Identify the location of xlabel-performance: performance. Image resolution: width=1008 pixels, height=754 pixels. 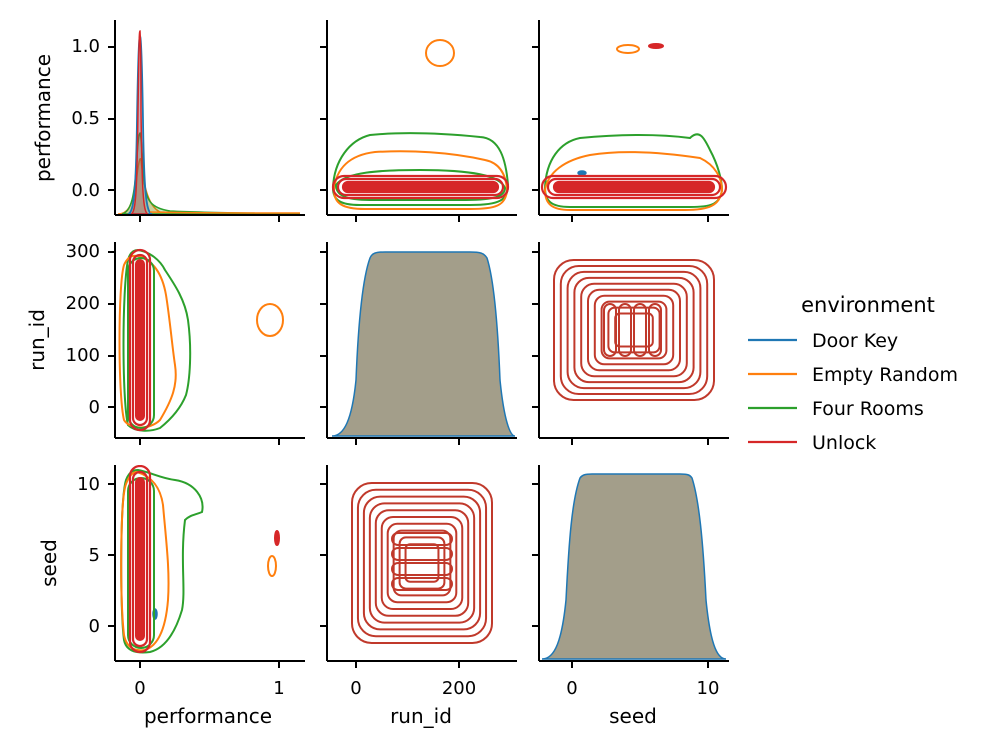
(208, 716).